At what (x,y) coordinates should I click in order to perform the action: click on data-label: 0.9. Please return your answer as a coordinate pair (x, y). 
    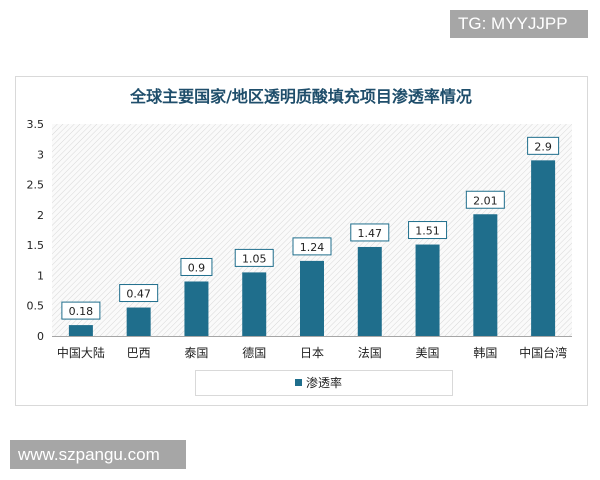
    Looking at the image, I should click on (197, 267).